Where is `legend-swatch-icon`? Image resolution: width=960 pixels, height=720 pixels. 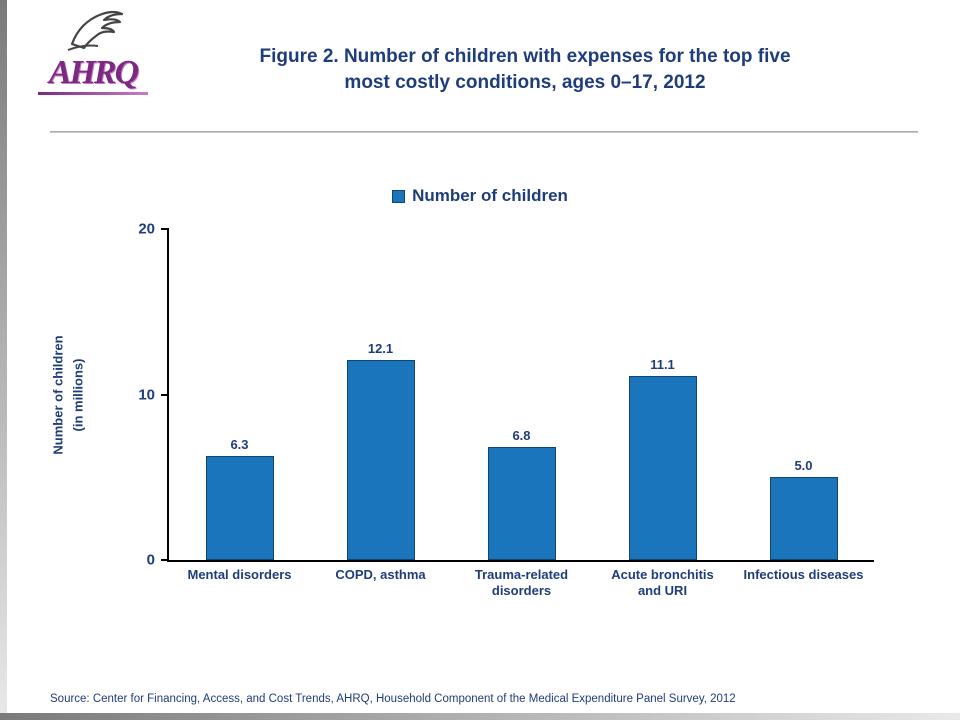
legend-swatch-icon is located at coordinates (399, 196).